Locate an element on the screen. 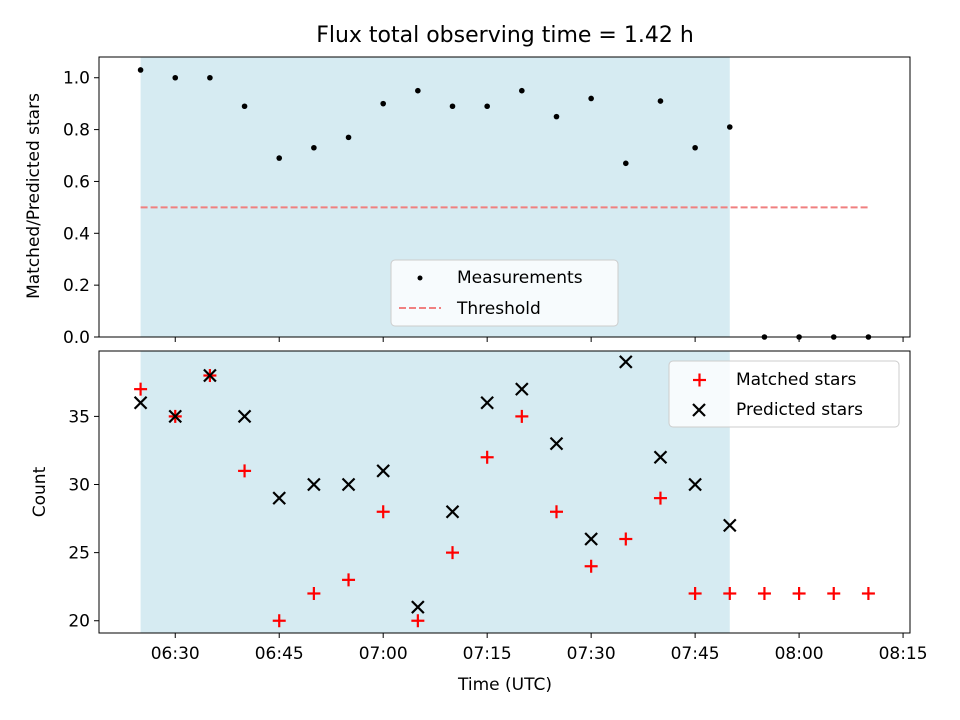  x-tick-label: 07:00 is located at coordinates (383, 654).